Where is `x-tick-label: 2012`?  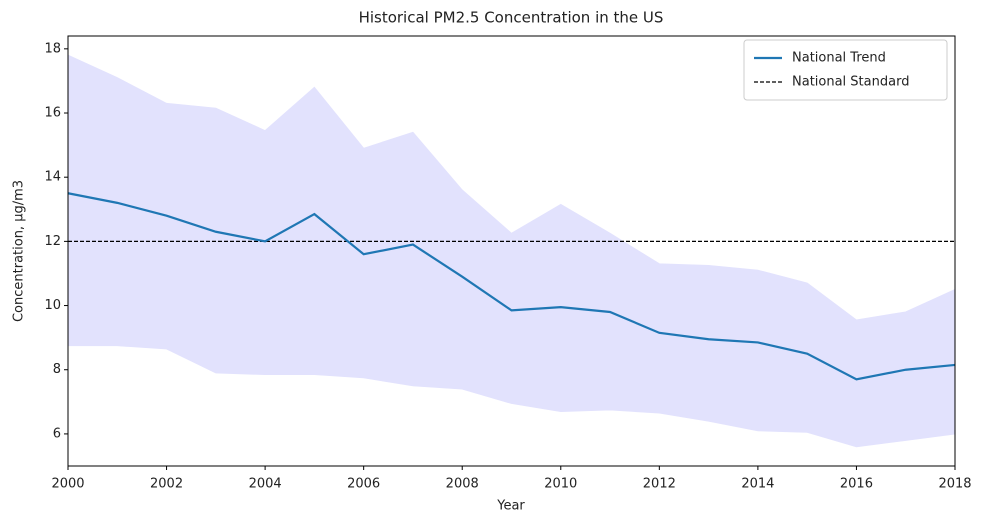 x-tick-label: 2012 is located at coordinates (659, 484).